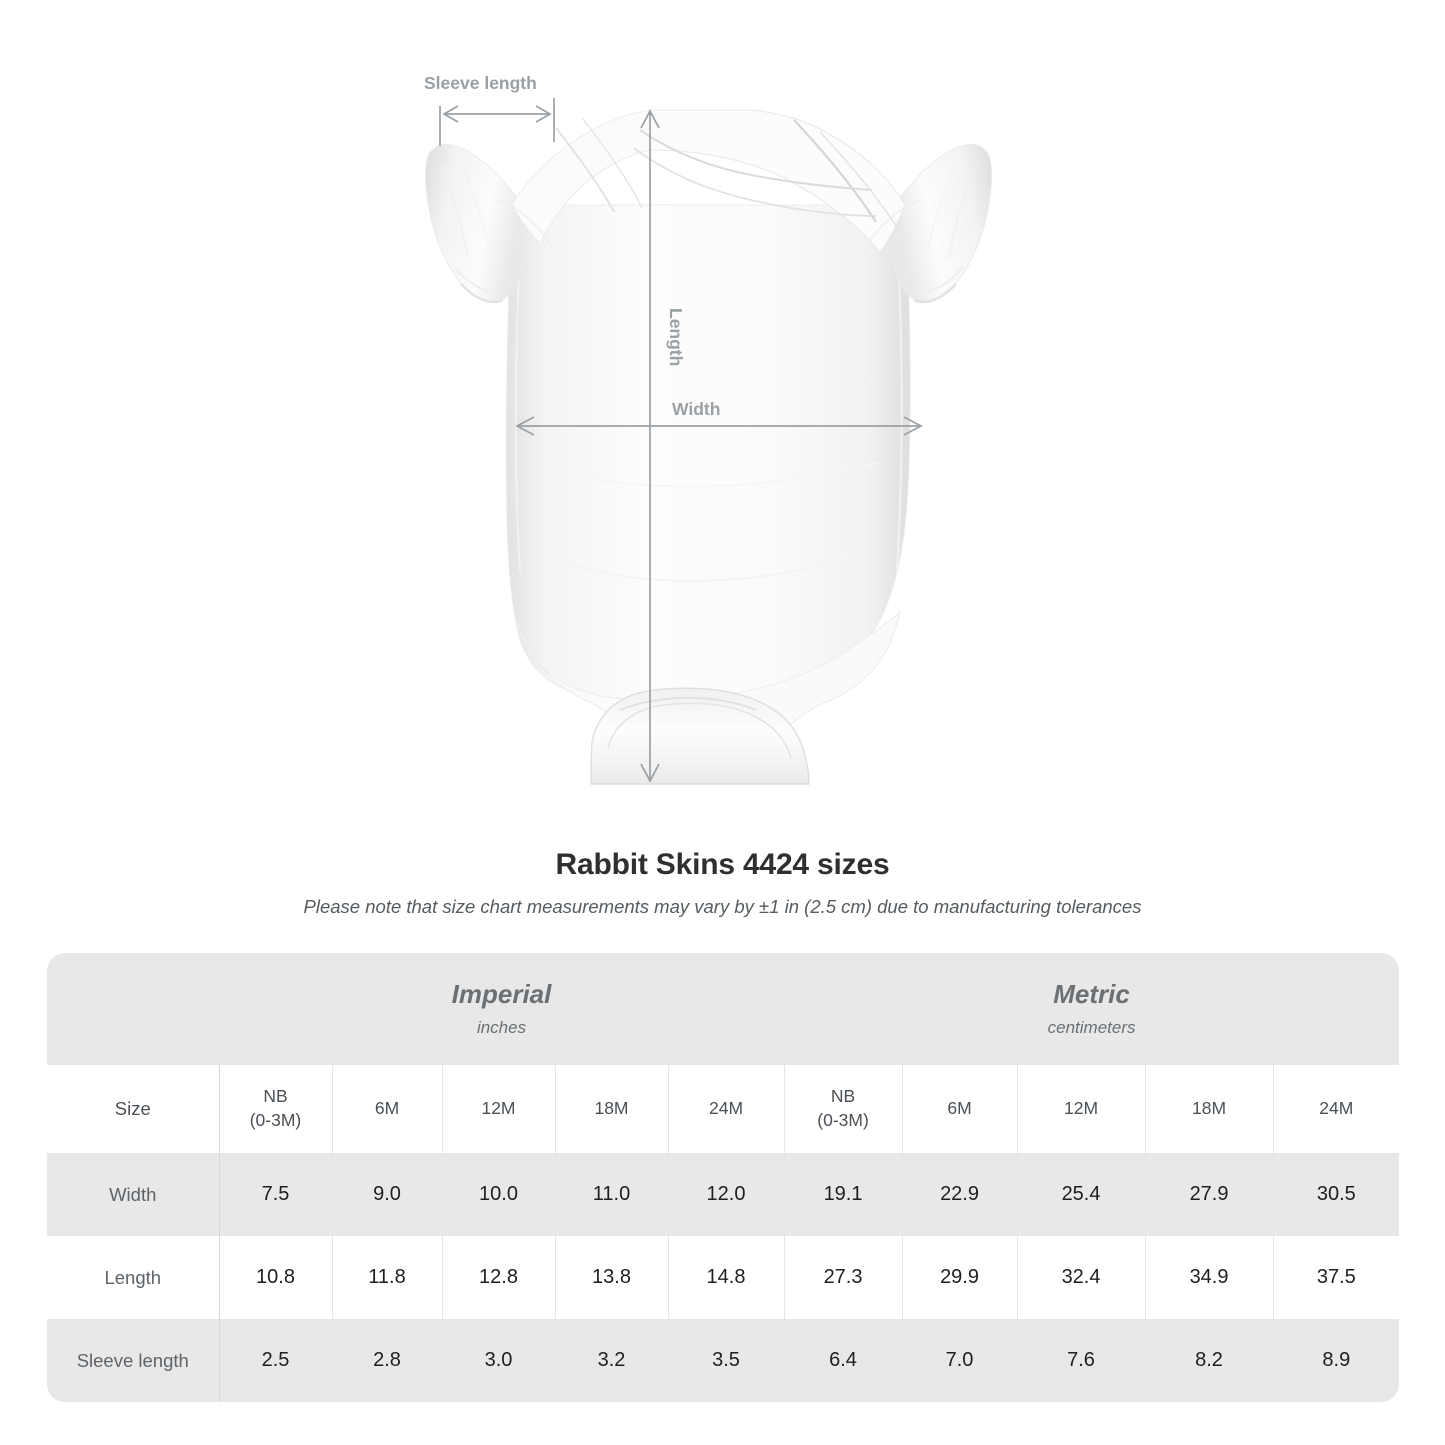 The width and height of the screenshot is (1445, 1445). What do you see at coordinates (133, 1360) in the screenshot?
I see `row-label-sleeve-length: Sleeve length` at bounding box center [133, 1360].